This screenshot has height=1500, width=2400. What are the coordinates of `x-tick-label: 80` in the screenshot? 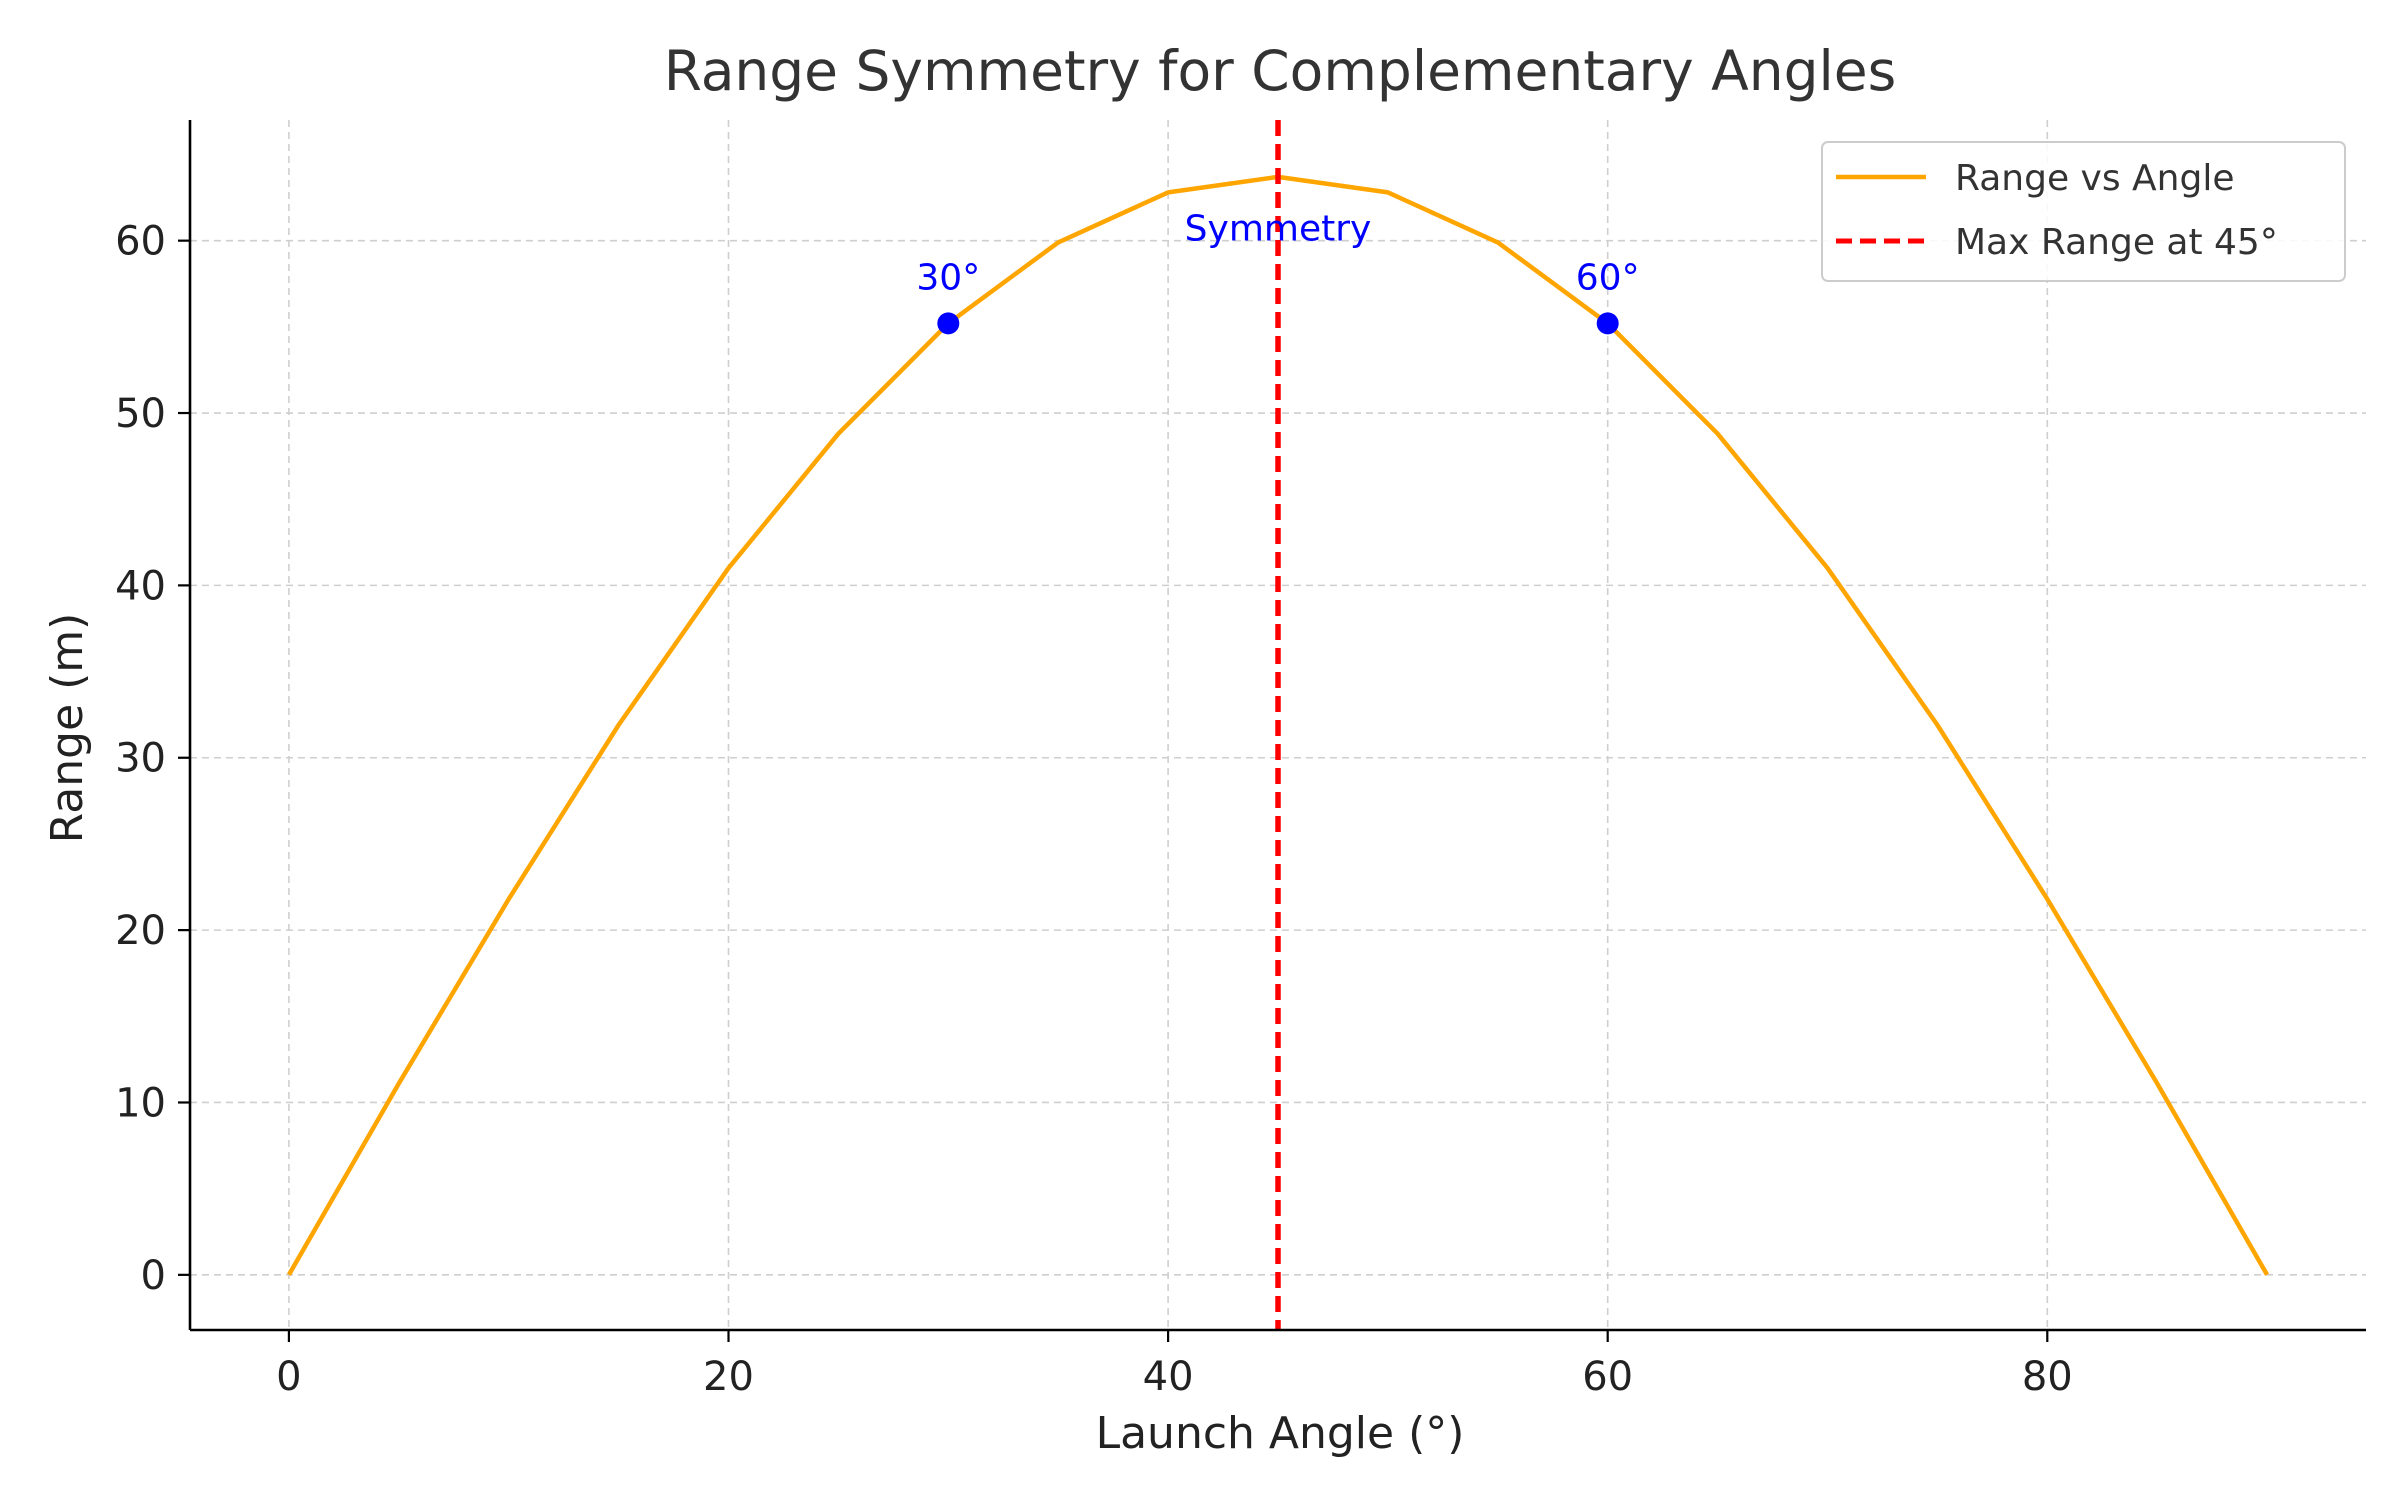 It's located at (2047, 1377).